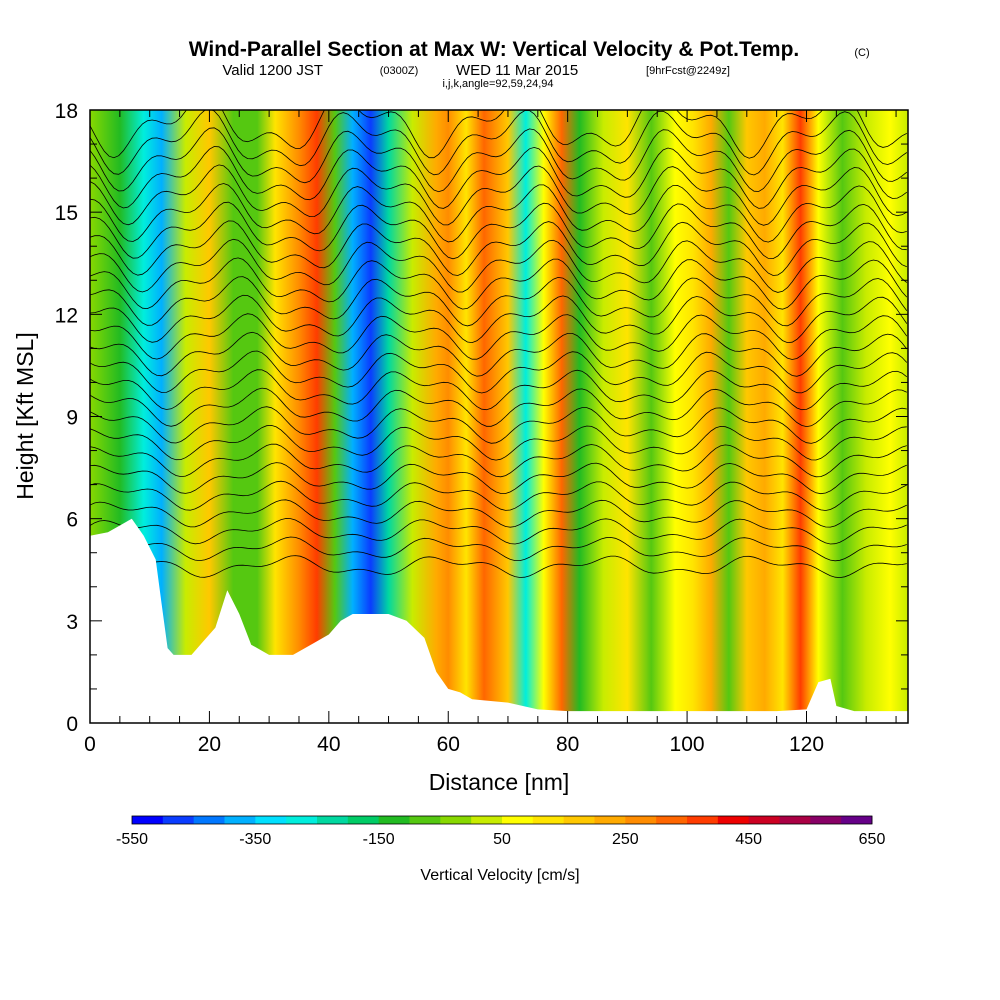  Describe the element at coordinates (872, 839) in the screenshot. I see `colorbar-tick-label: 650` at that location.